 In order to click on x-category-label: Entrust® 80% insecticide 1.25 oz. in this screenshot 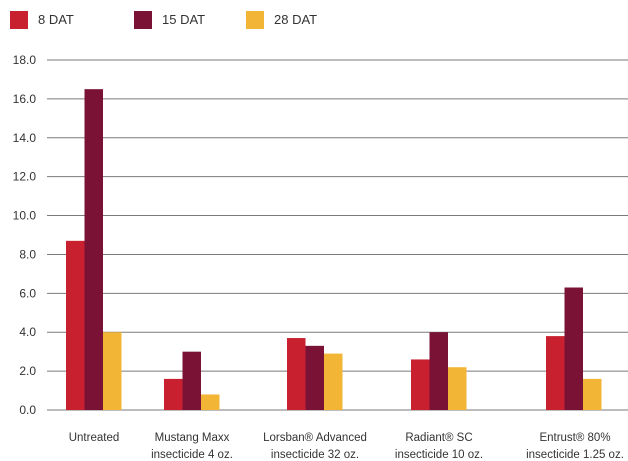, I will do `click(575, 446)`.